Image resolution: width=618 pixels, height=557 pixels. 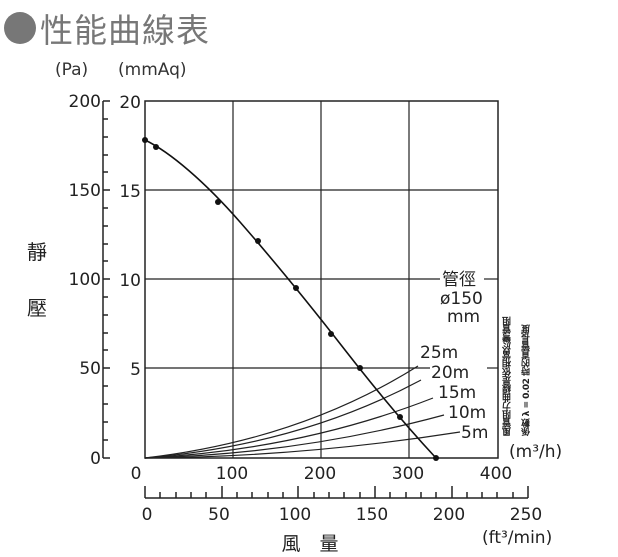 What do you see at coordinates (130, 281) in the screenshot?
I see `mmaq-tick-10: 10` at bounding box center [130, 281].